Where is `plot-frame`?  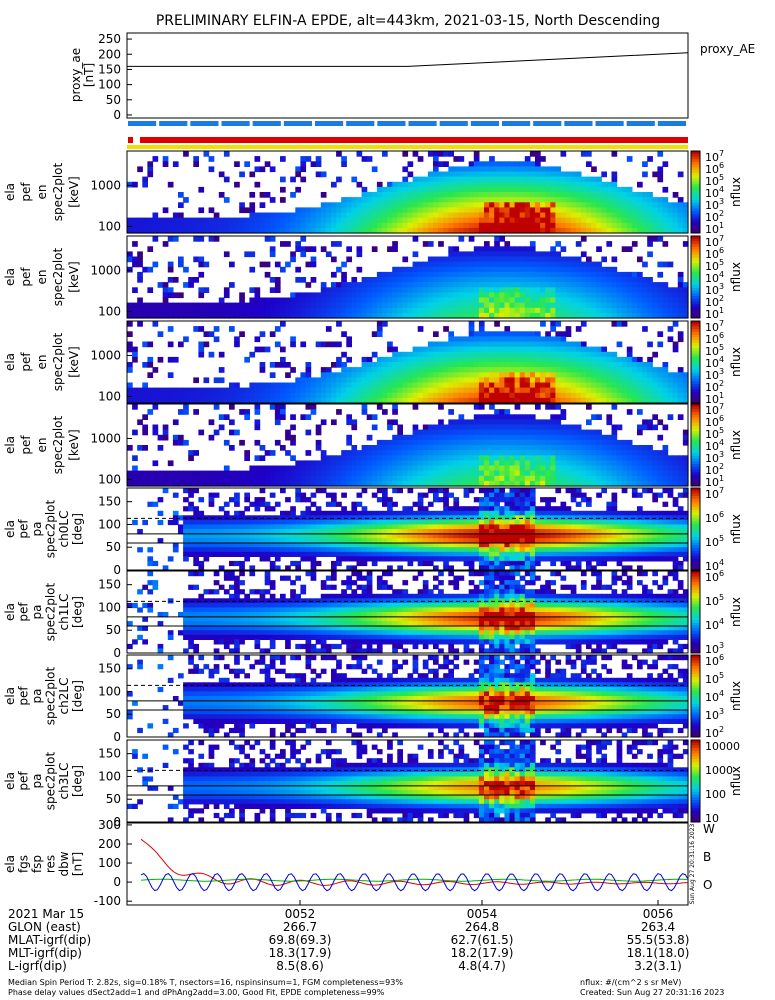
plot-frame is located at coordinates (407, 277).